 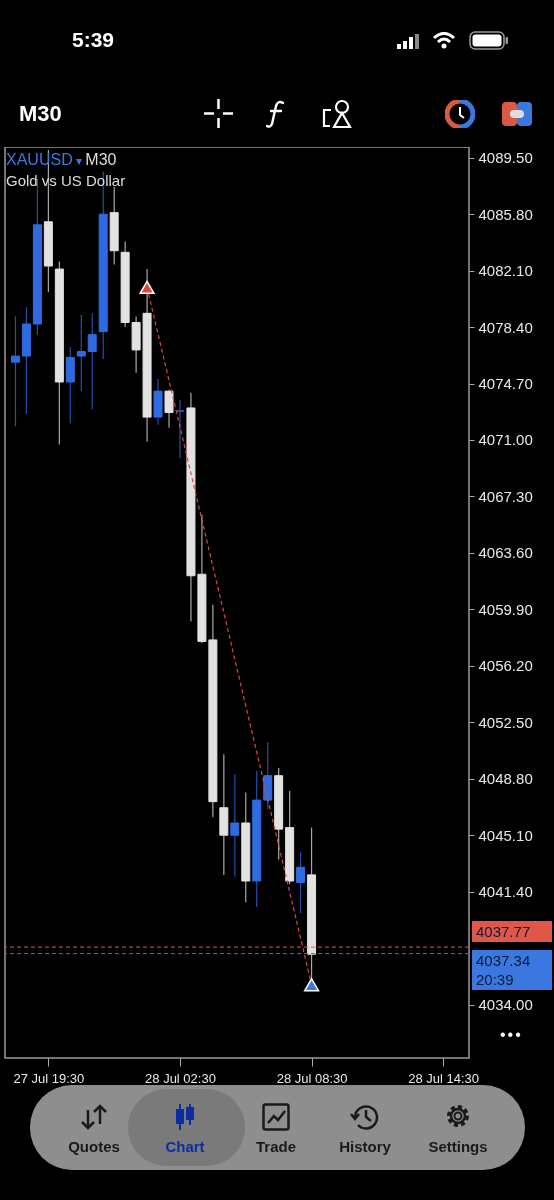 What do you see at coordinates (101, 159) in the screenshot?
I see `annotation: M30` at bounding box center [101, 159].